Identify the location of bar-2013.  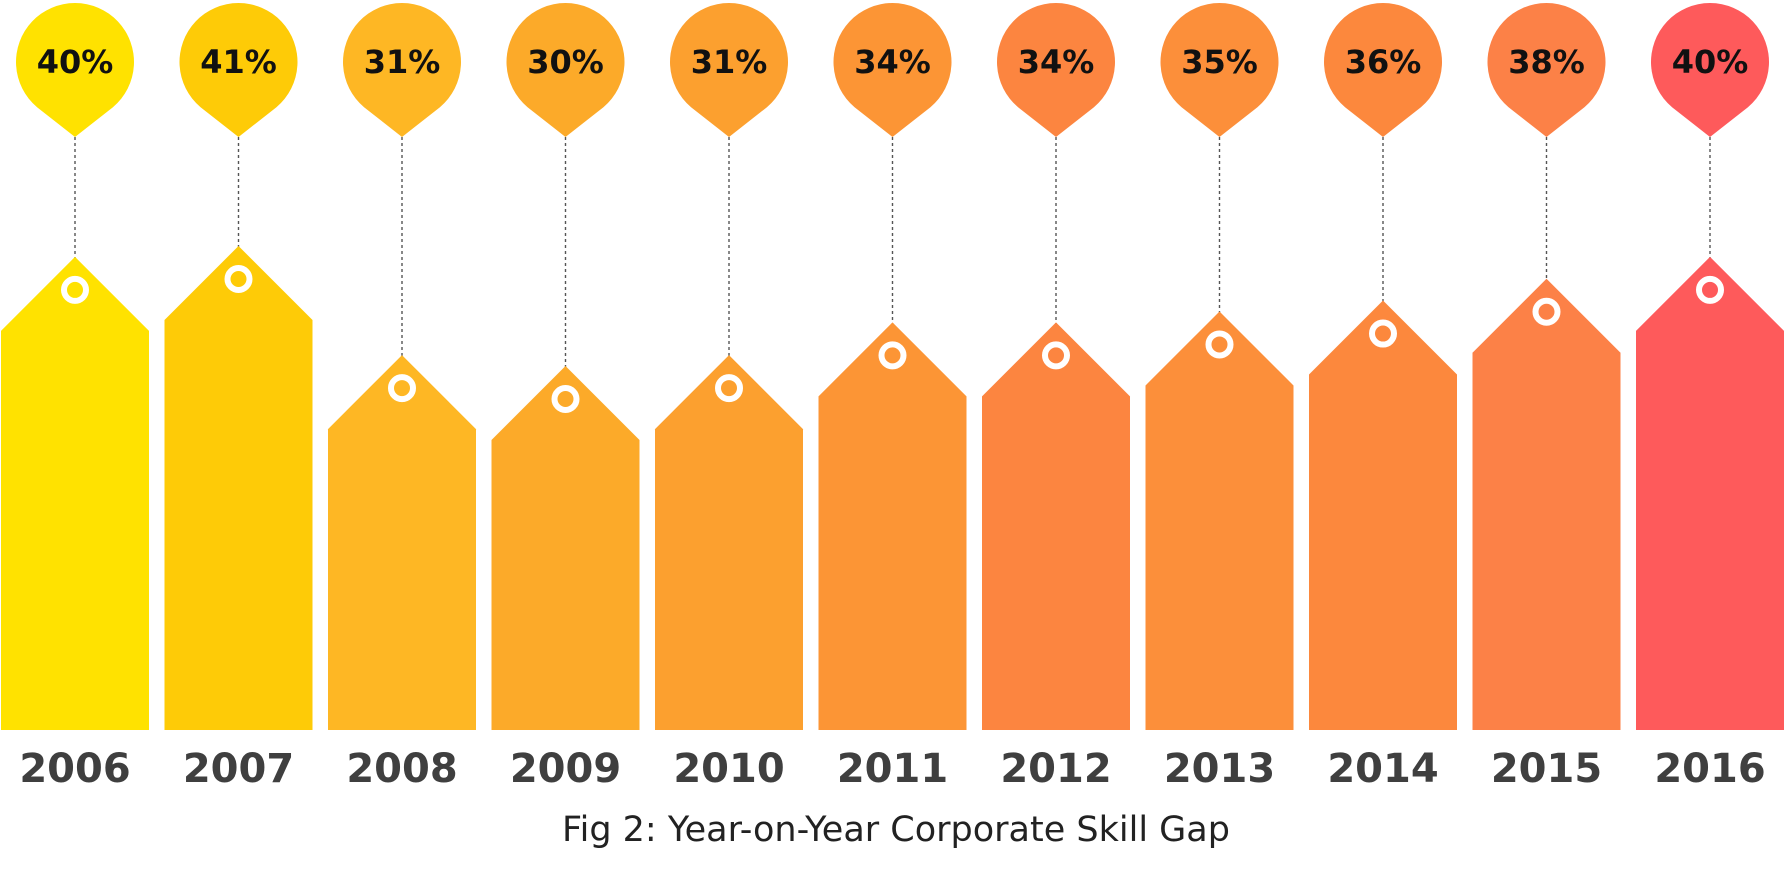
(1219, 520).